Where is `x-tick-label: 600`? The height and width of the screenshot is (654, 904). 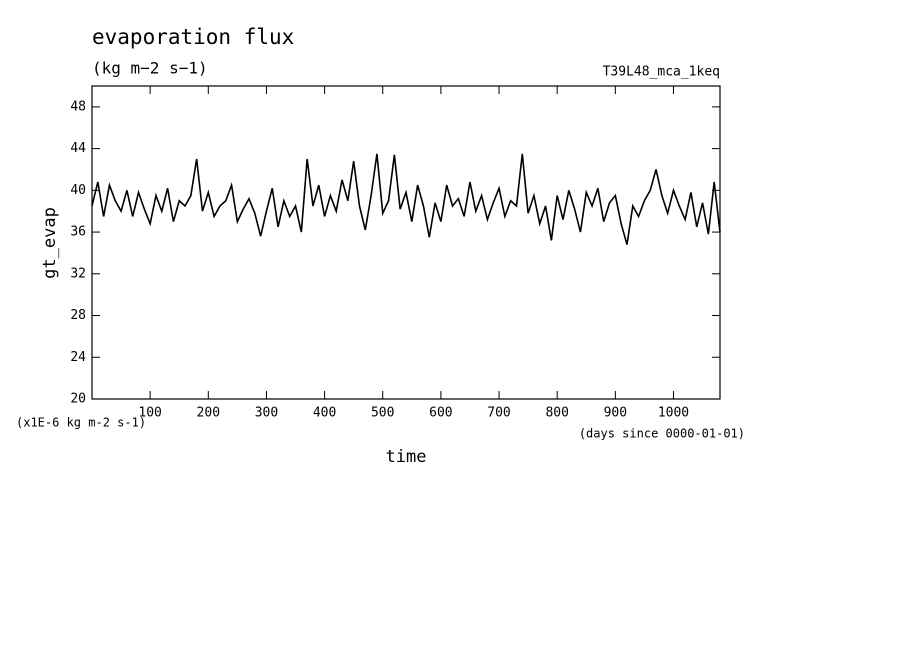 x-tick-label: 600 is located at coordinates (440, 413).